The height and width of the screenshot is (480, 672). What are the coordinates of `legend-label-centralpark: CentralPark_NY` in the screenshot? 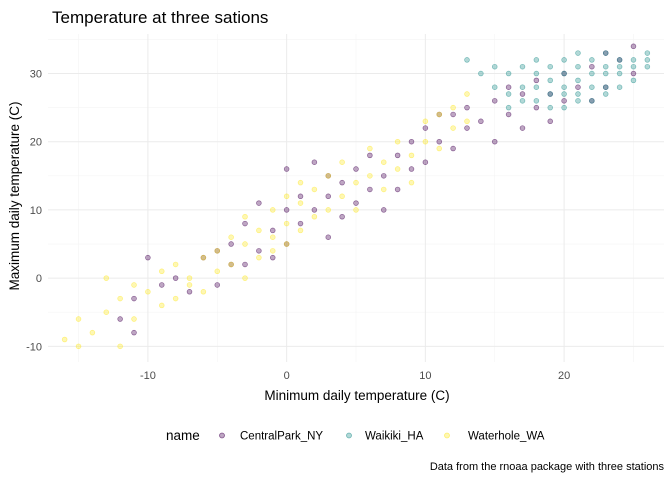 It's located at (281, 437).